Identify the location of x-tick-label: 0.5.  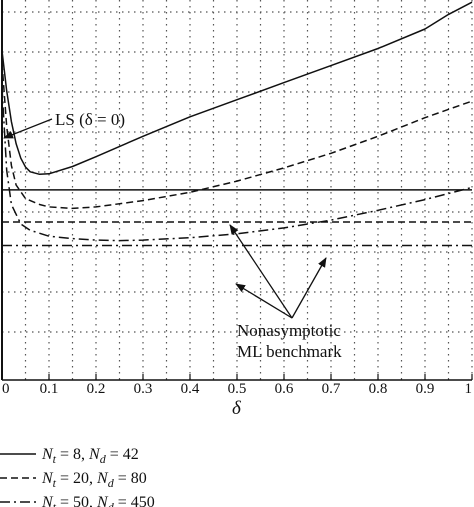
(237, 389).